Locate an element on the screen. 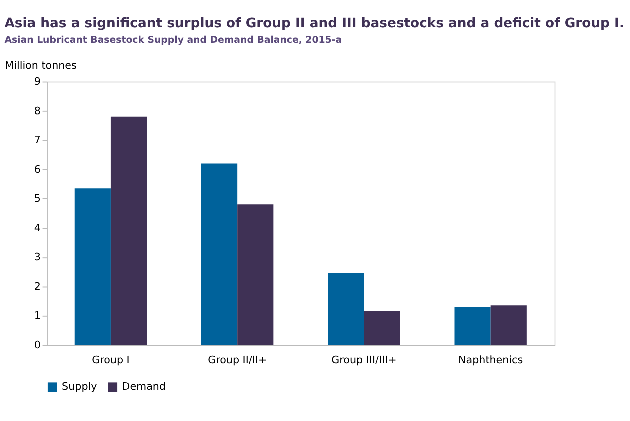 This screenshot has height=421, width=630. y-tick-label: 3 is located at coordinates (37, 258).